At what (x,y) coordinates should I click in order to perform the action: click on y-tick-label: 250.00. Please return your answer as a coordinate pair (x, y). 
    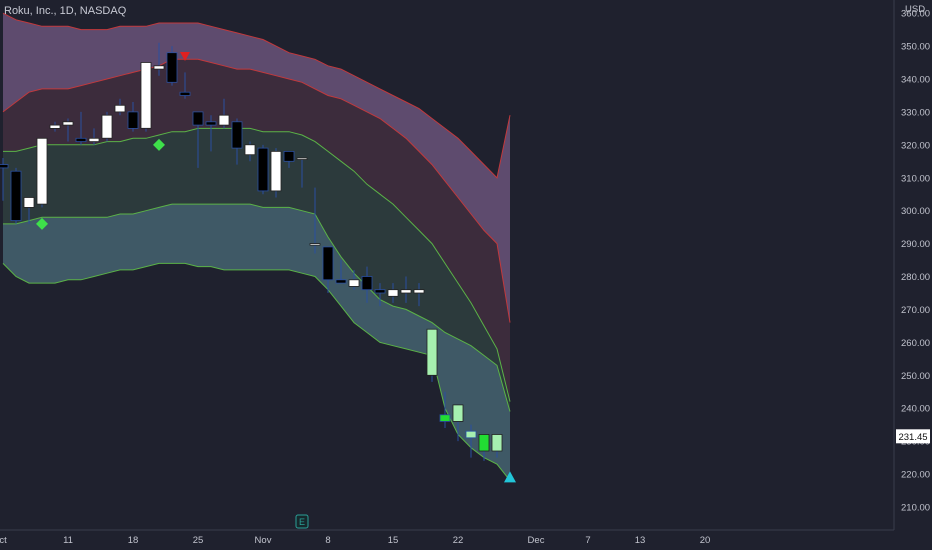
    Looking at the image, I should click on (915, 376).